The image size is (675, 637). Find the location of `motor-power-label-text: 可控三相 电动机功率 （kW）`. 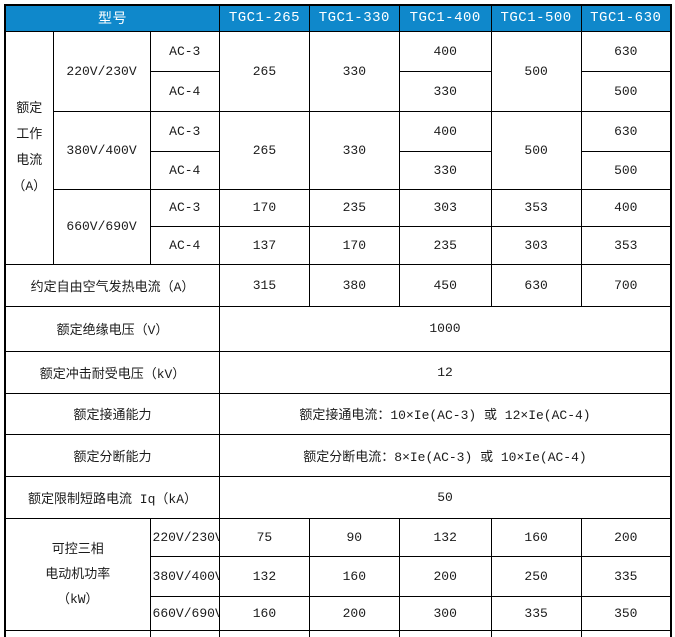

motor-power-label-text: 可控三相 电动机功率 （kW） is located at coordinates (78, 574).